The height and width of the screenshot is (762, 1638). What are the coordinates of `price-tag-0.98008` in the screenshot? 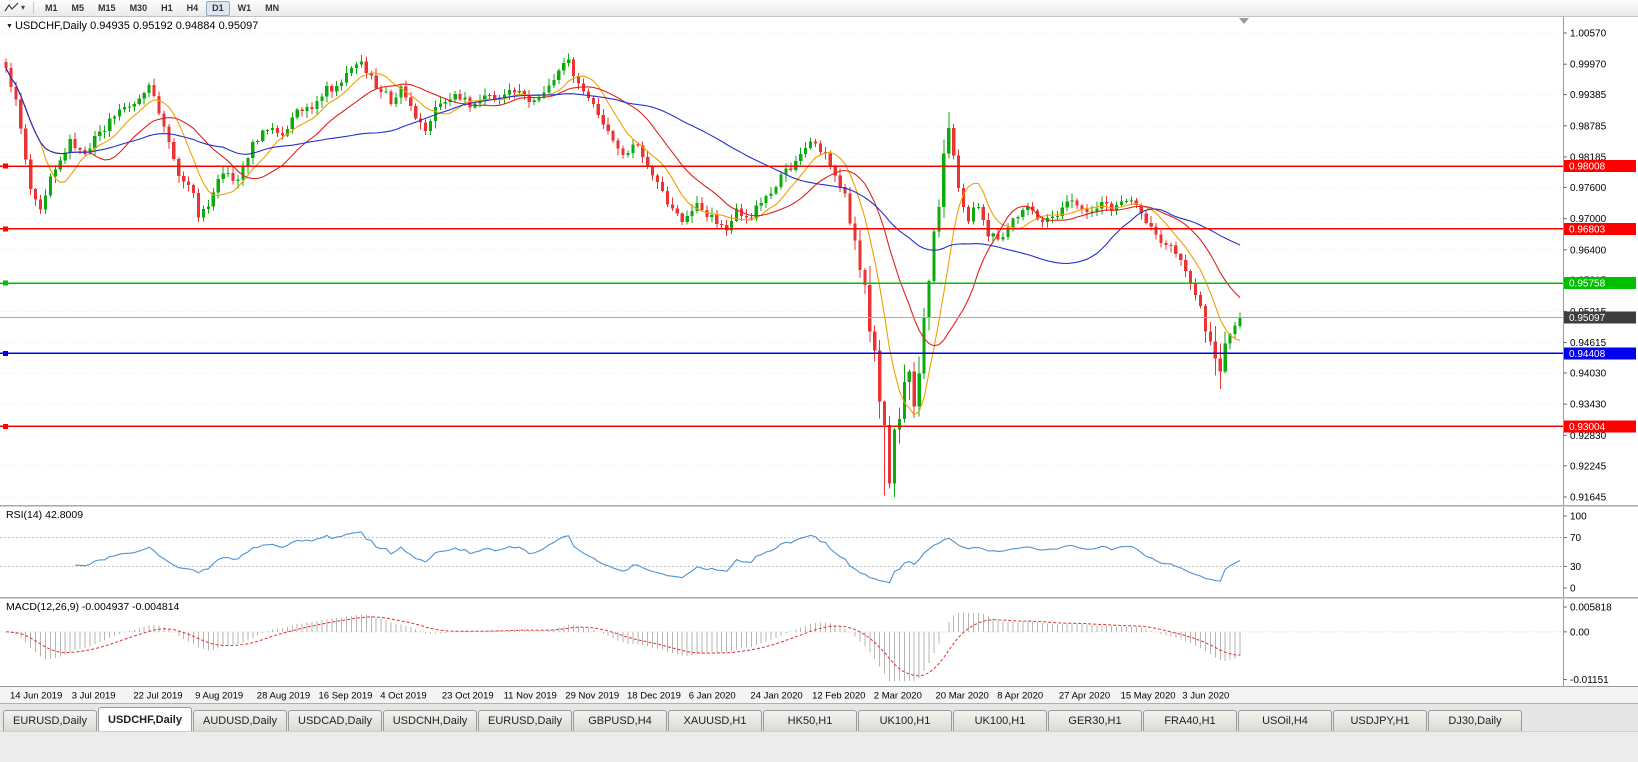 It's located at (1600, 166).